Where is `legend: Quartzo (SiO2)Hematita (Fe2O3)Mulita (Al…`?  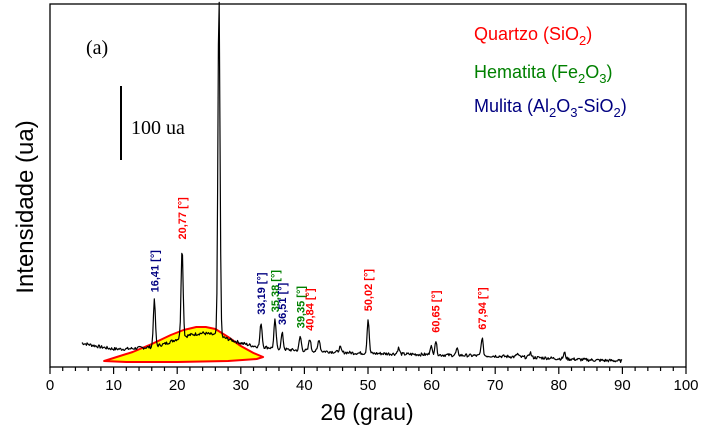
legend: Quartzo (SiO2)Hematita (Fe2O3)Mulita (Al… is located at coordinates (550, 72).